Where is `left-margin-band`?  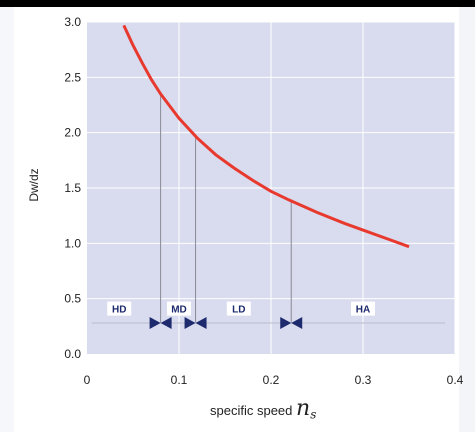
left-margin-band is located at coordinates (7, 219).